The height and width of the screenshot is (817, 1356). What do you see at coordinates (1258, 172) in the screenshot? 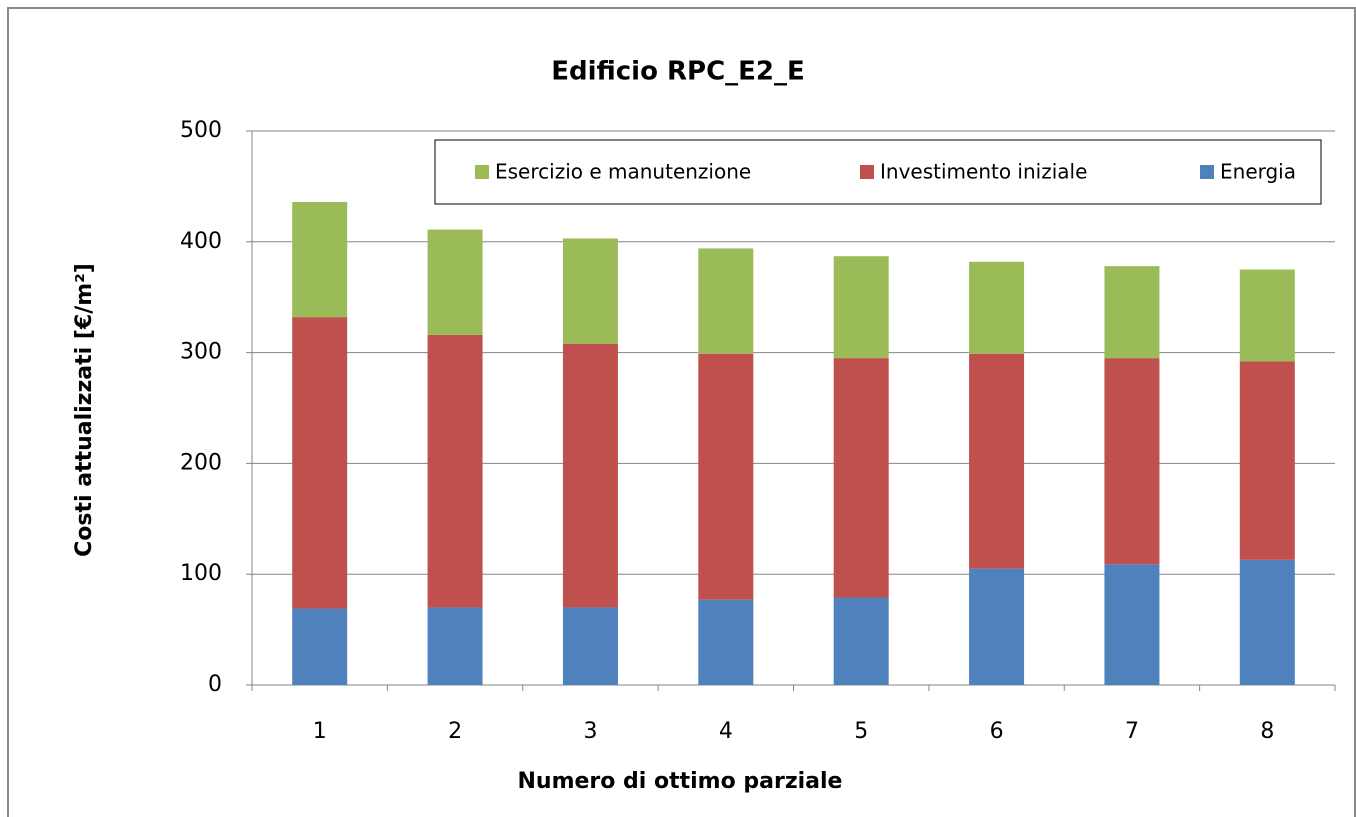
I see `legend-label: Energia` at bounding box center [1258, 172].